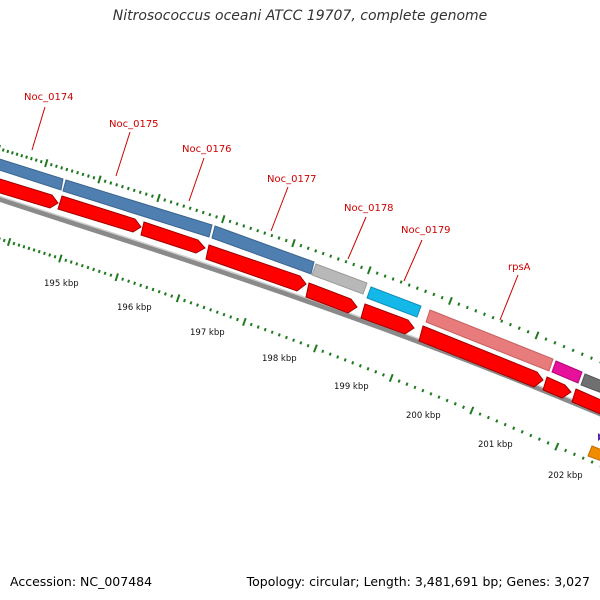  What do you see at coordinates (519, 267) in the screenshot?
I see `gene-label-rpsa: rpsA` at bounding box center [519, 267].